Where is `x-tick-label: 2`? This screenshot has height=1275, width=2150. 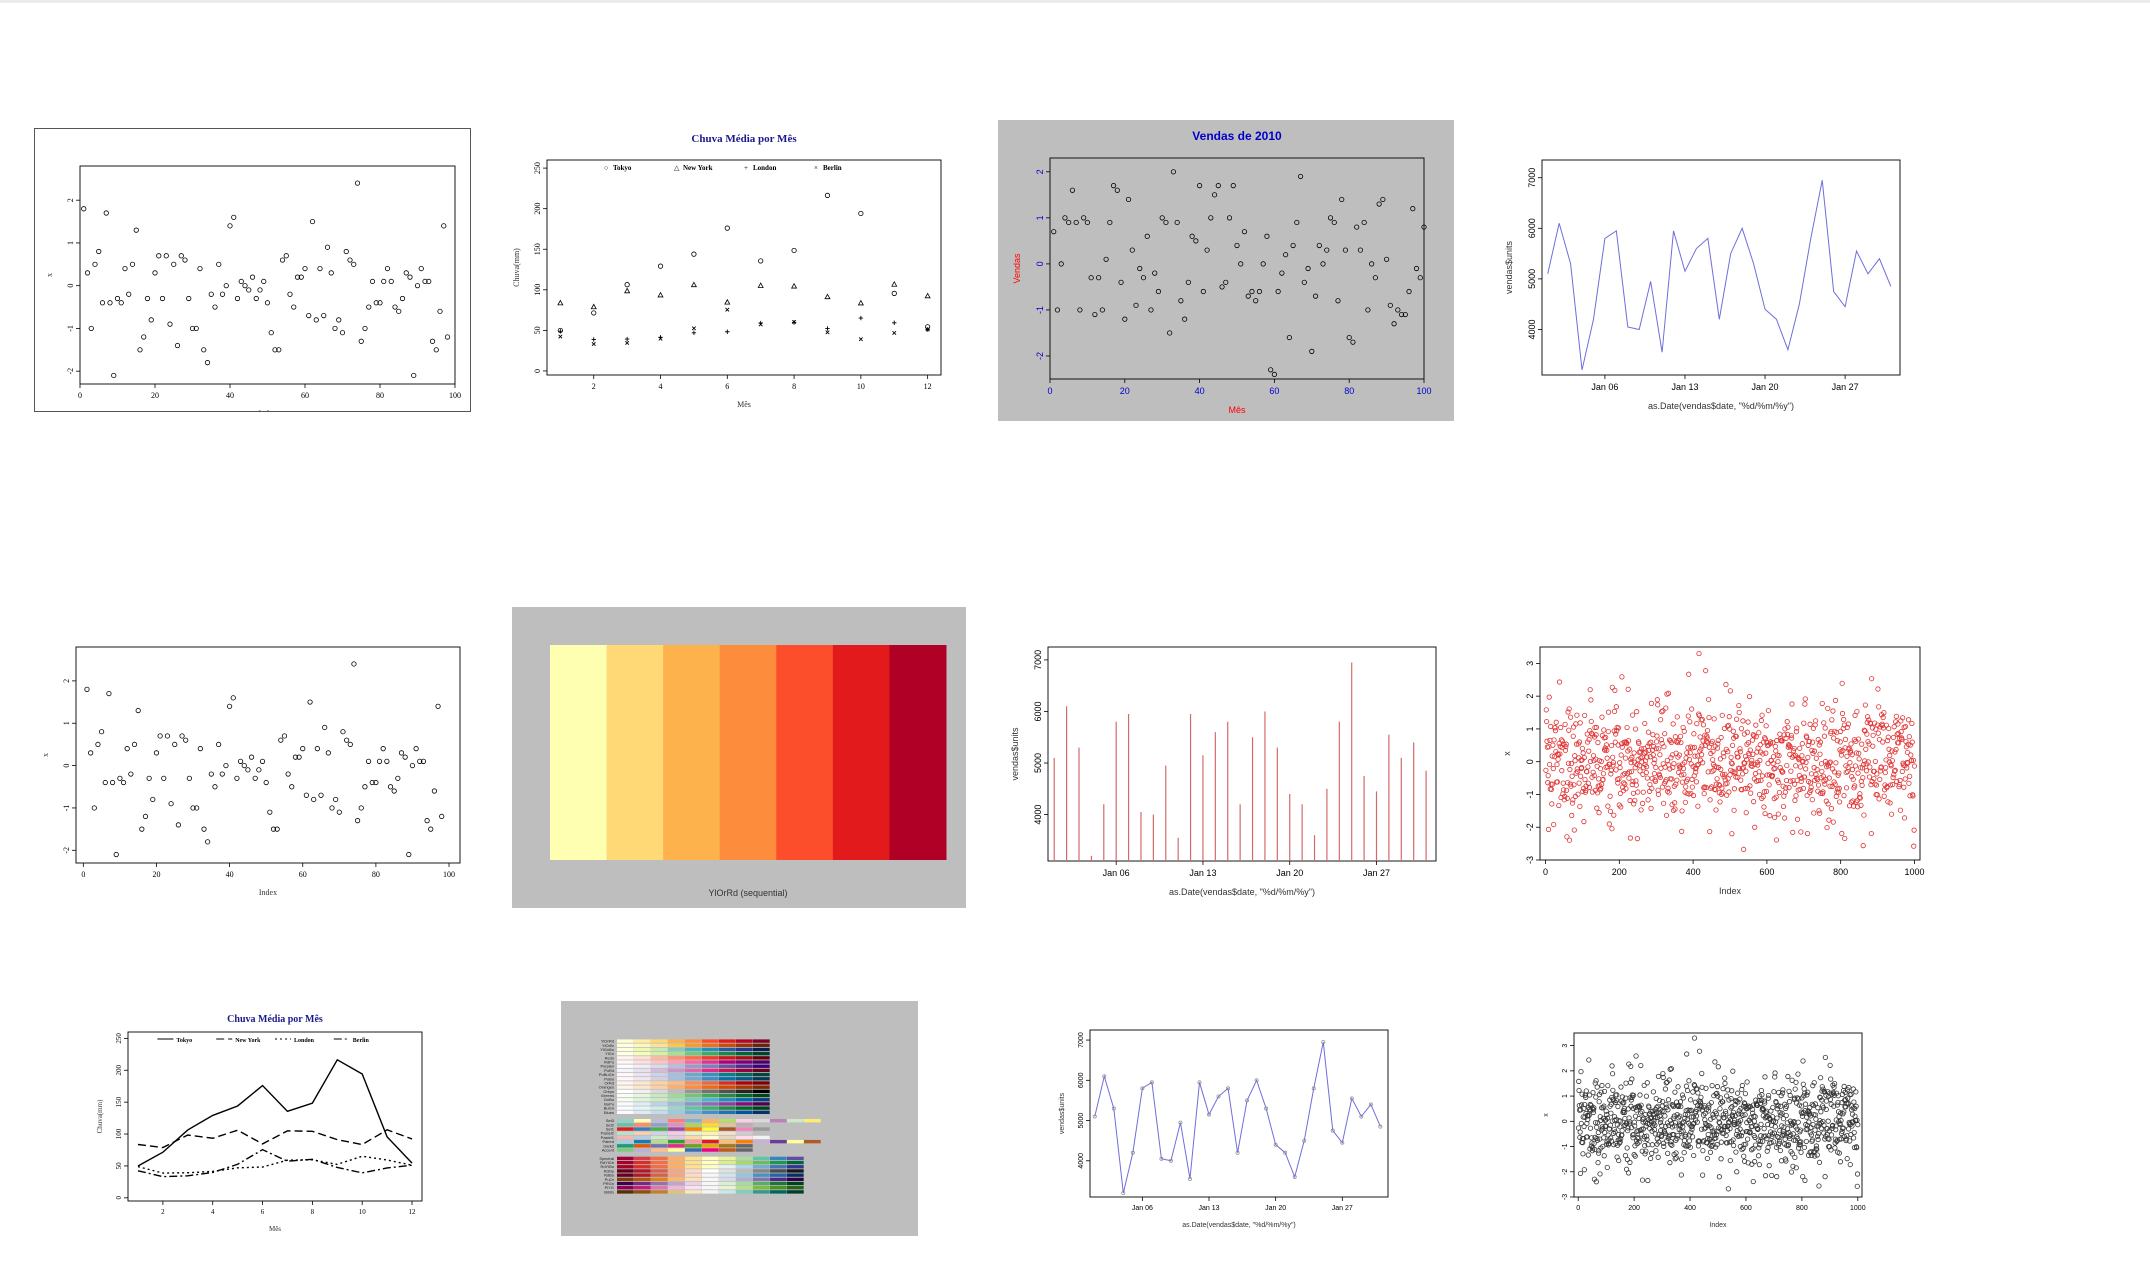
x-tick-label: 2 is located at coordinates (594, 386).